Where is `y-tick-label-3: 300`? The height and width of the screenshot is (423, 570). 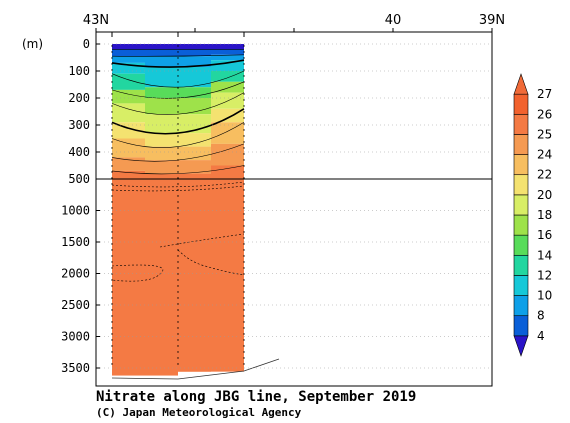
y-tick-label-3: 300 is located at coordinates (79, 125).